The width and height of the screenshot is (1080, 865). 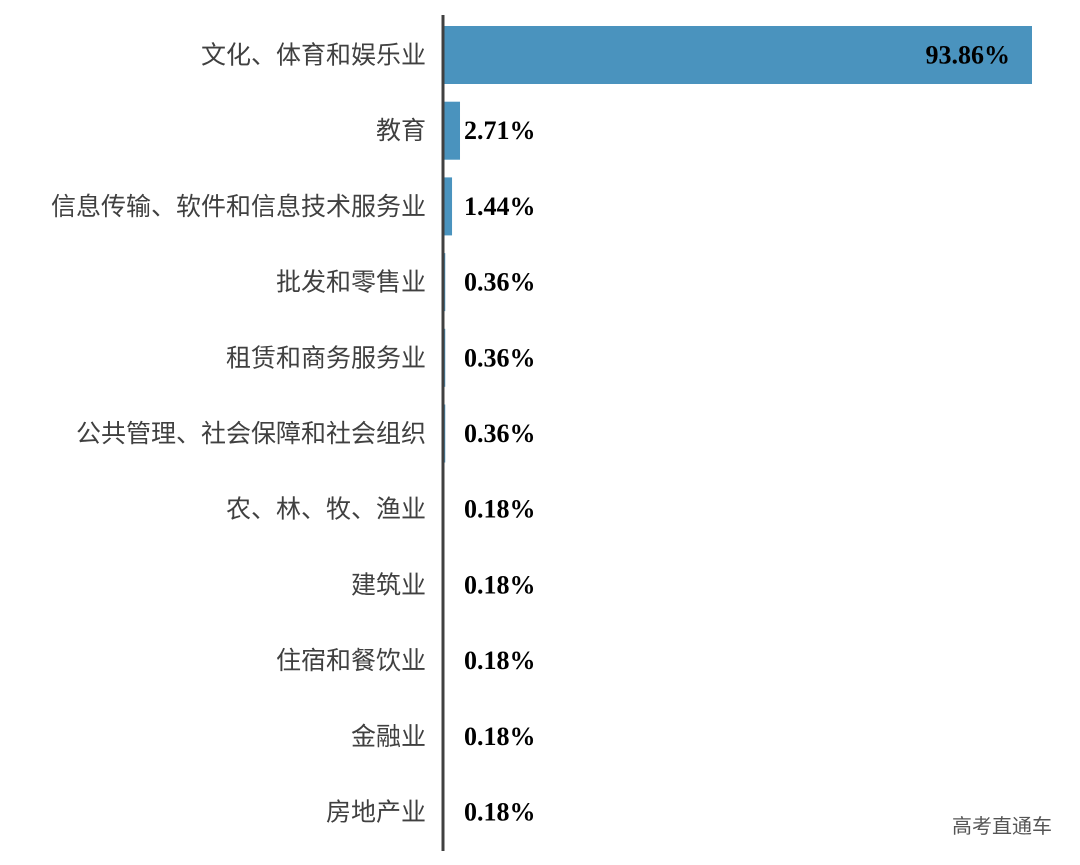 What do you see at coordinates (500, 282) in the screenshot?
I see `value-label-3: 0.36%` at bounding box center [500, 282].